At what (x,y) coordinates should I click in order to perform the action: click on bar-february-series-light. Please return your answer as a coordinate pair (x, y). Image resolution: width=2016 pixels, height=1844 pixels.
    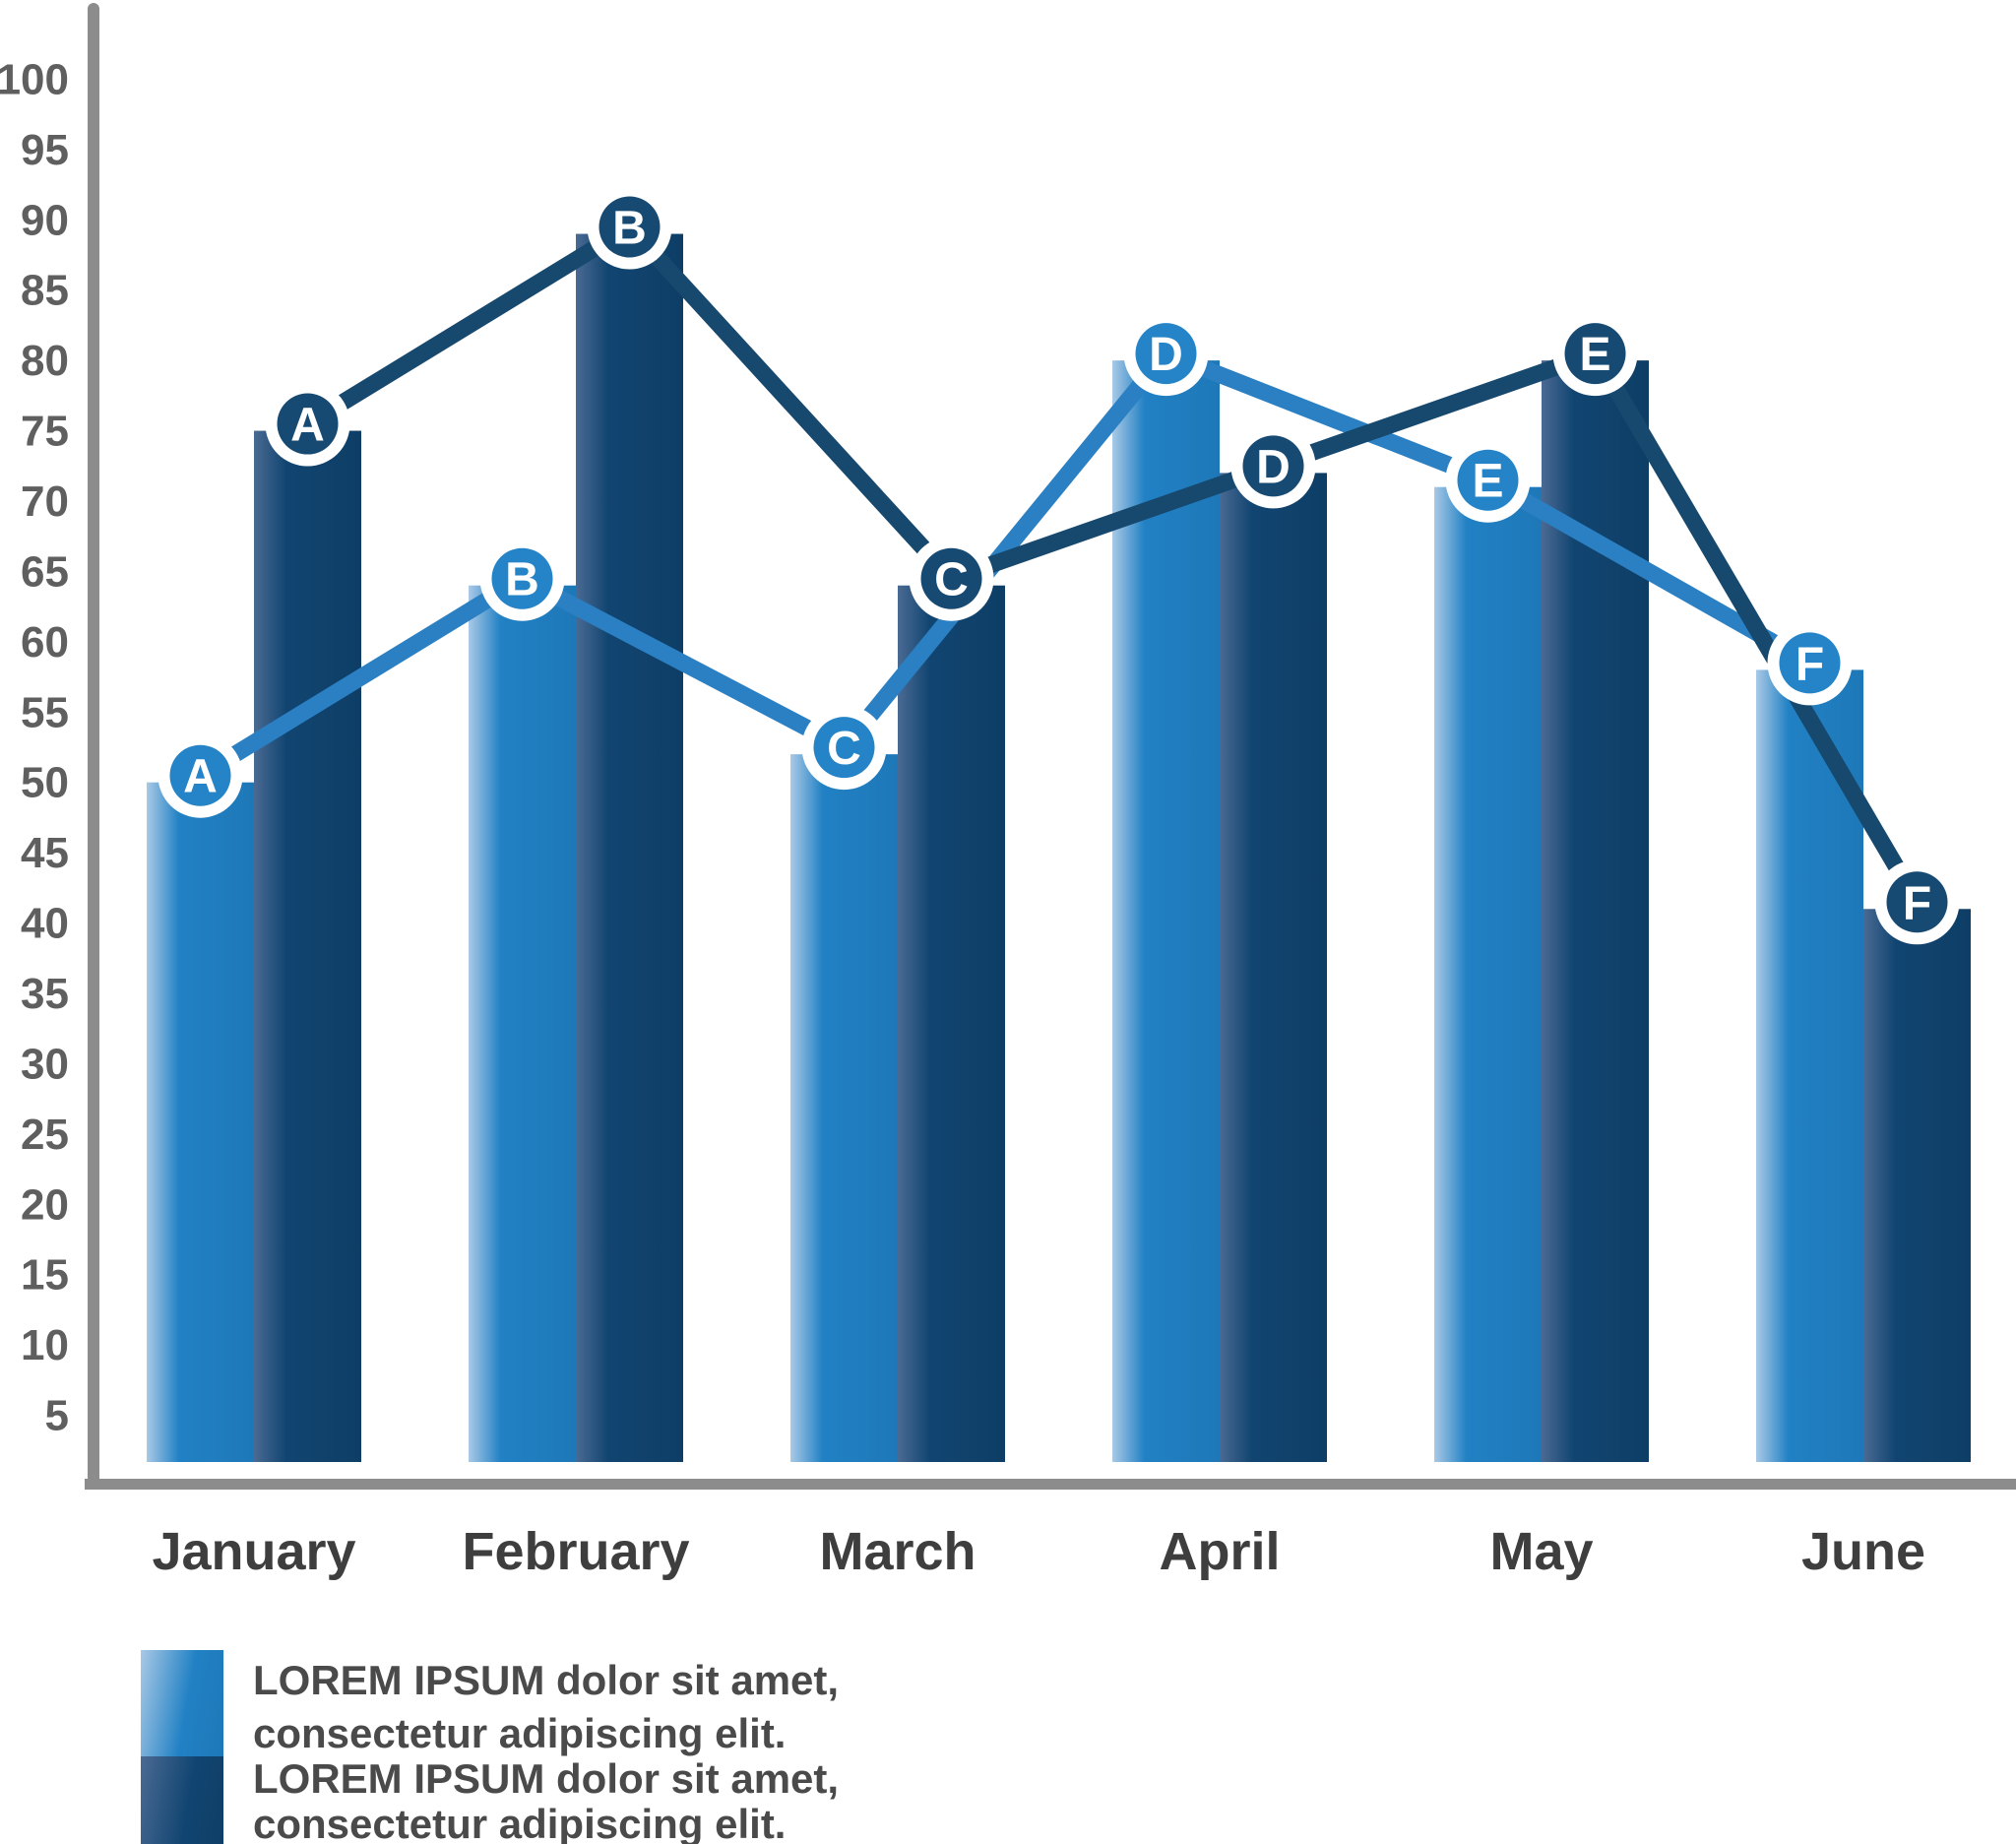
    Looking at the image, I should click on (522, 1023).